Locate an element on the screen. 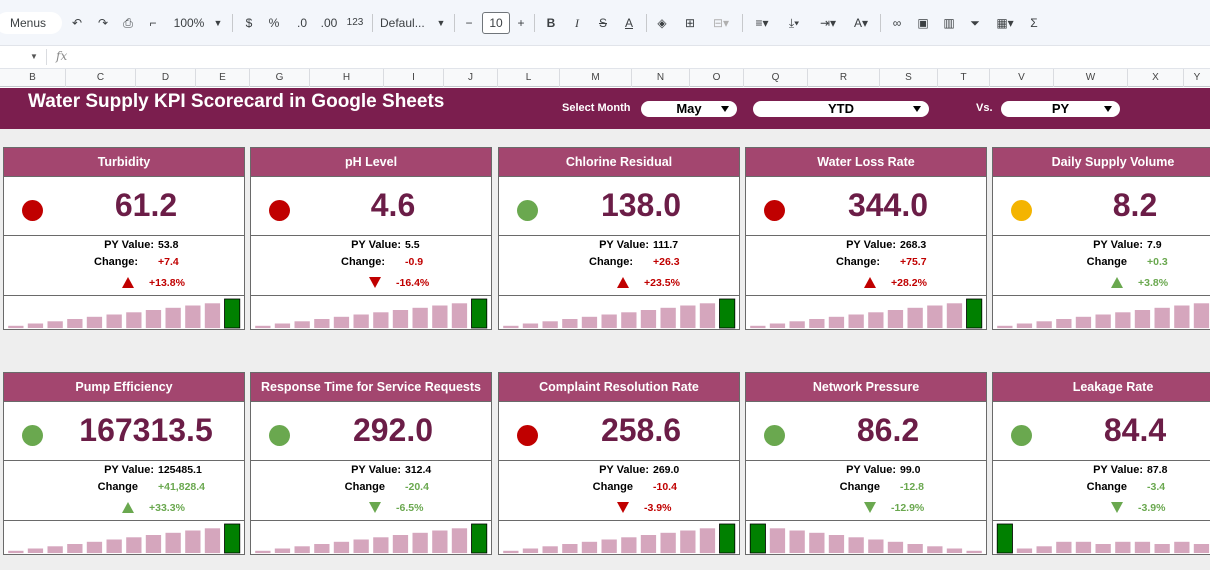 The image size is (1210, 570). change-value: -20.4 is located at coordinates (417, 487).